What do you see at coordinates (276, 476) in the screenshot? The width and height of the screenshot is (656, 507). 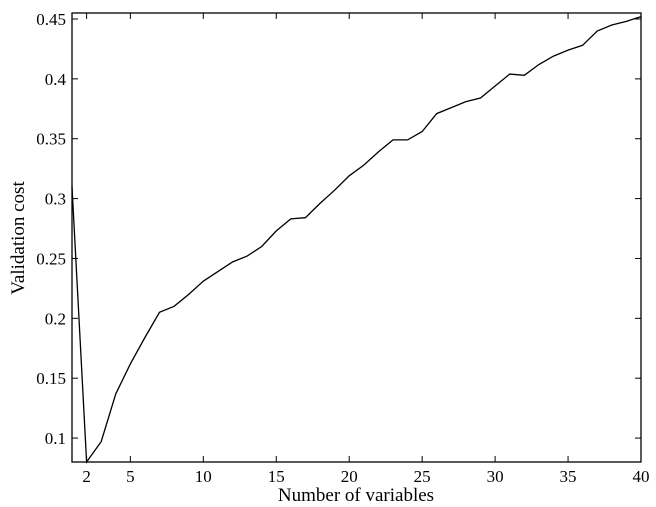 I see `x-tick-label: 15` at bounding box center [276, 476].